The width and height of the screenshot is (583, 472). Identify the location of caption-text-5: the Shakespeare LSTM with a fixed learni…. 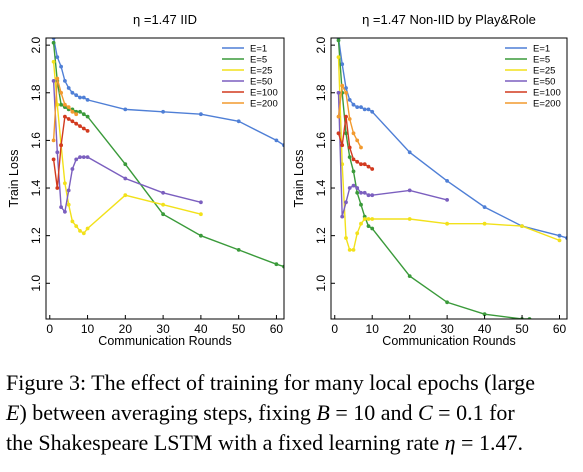
(225, 442).